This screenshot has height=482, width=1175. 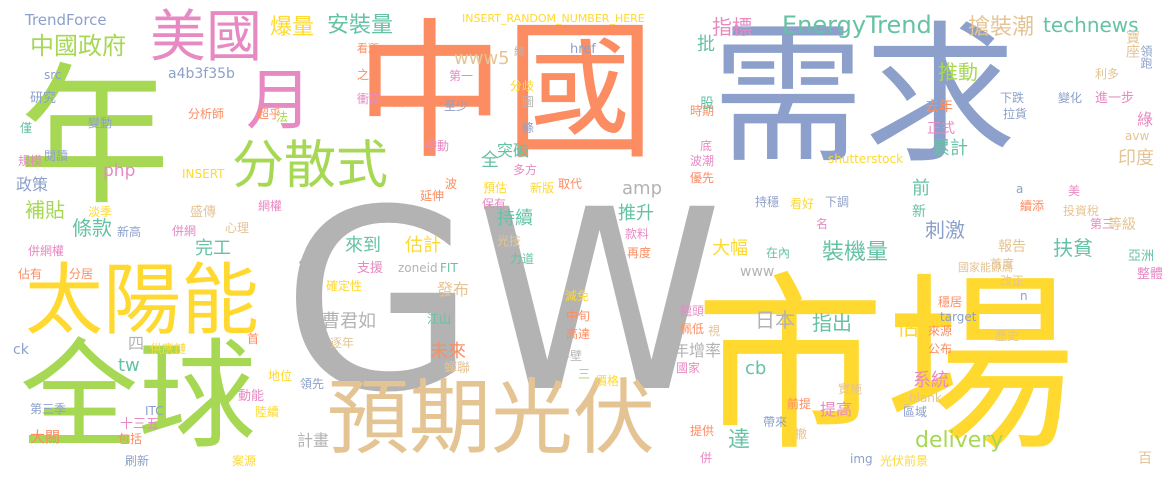 I want to click on word-install-capacity: 裝機量, so click(x=855, y=252).